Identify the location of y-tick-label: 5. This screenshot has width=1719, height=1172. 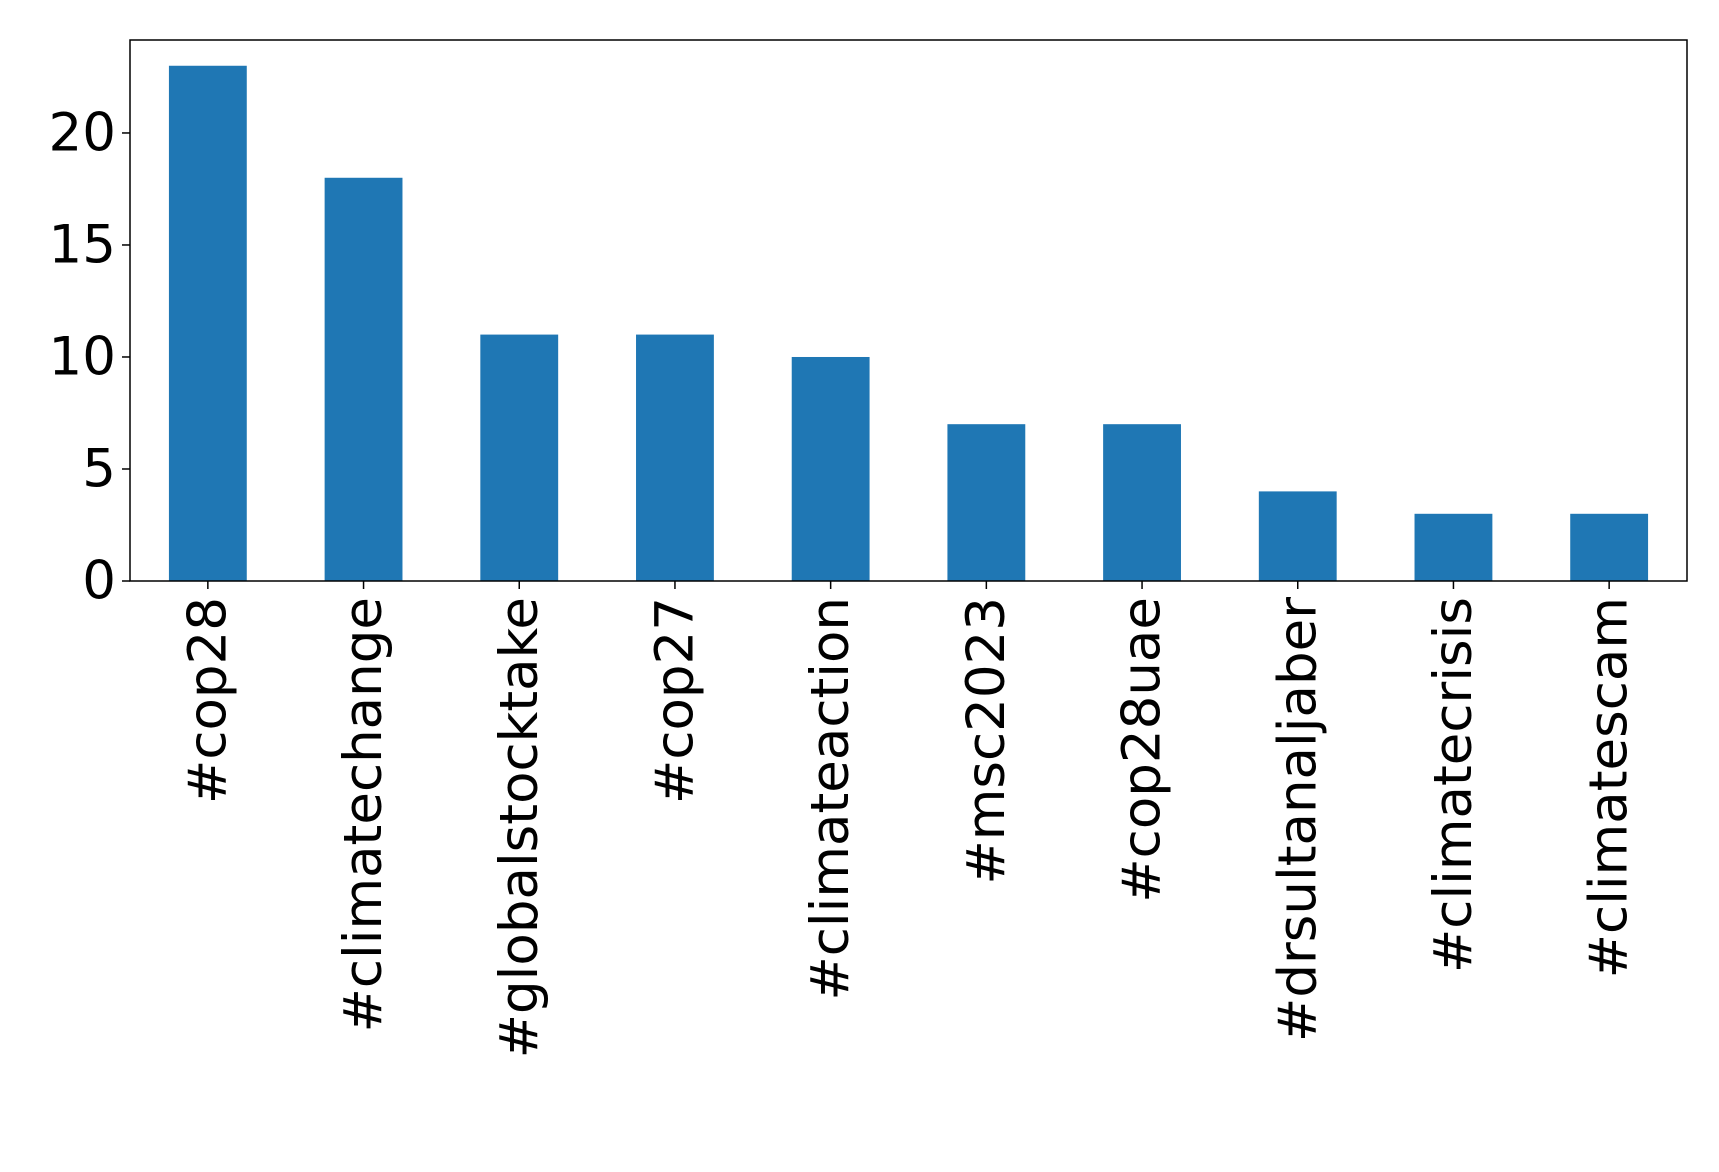
(99, 468).